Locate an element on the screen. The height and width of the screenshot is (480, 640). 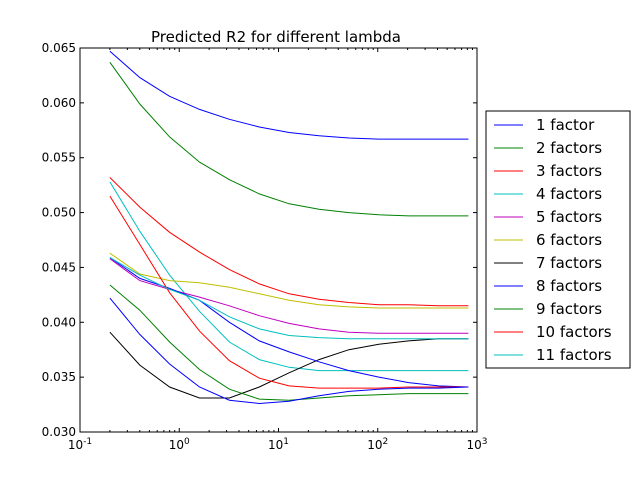
legend-label-2: 2 factors is located at coordinates (569, 148).